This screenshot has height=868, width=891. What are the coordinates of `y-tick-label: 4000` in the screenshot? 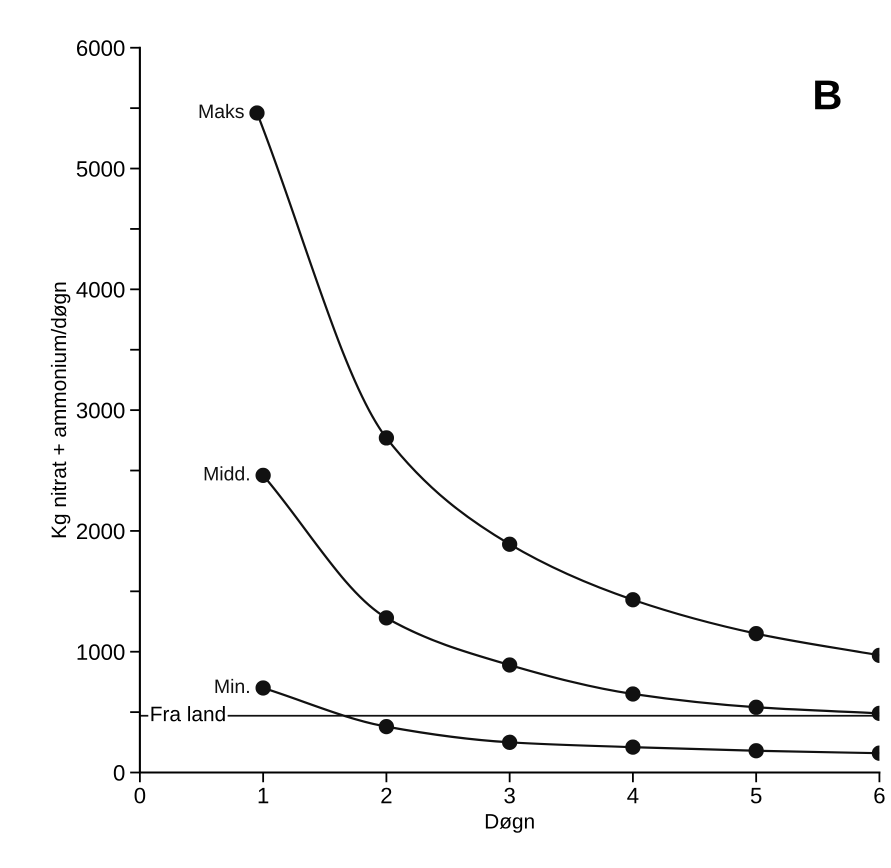 It's located at (100, 290).